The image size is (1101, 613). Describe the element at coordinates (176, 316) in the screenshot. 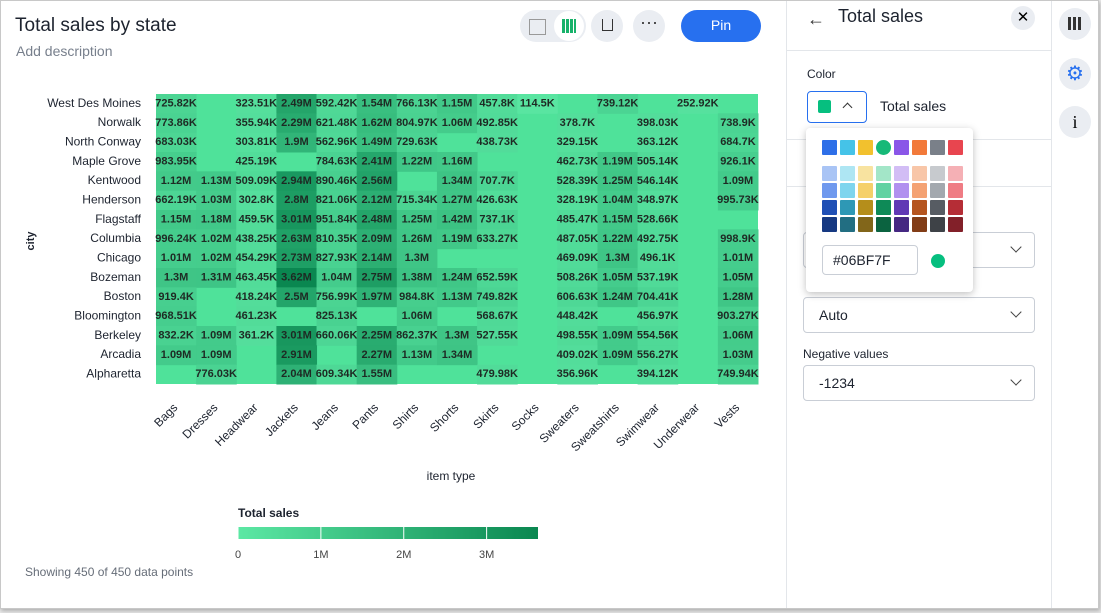

I see `cell-label: 968.51K` at that location.